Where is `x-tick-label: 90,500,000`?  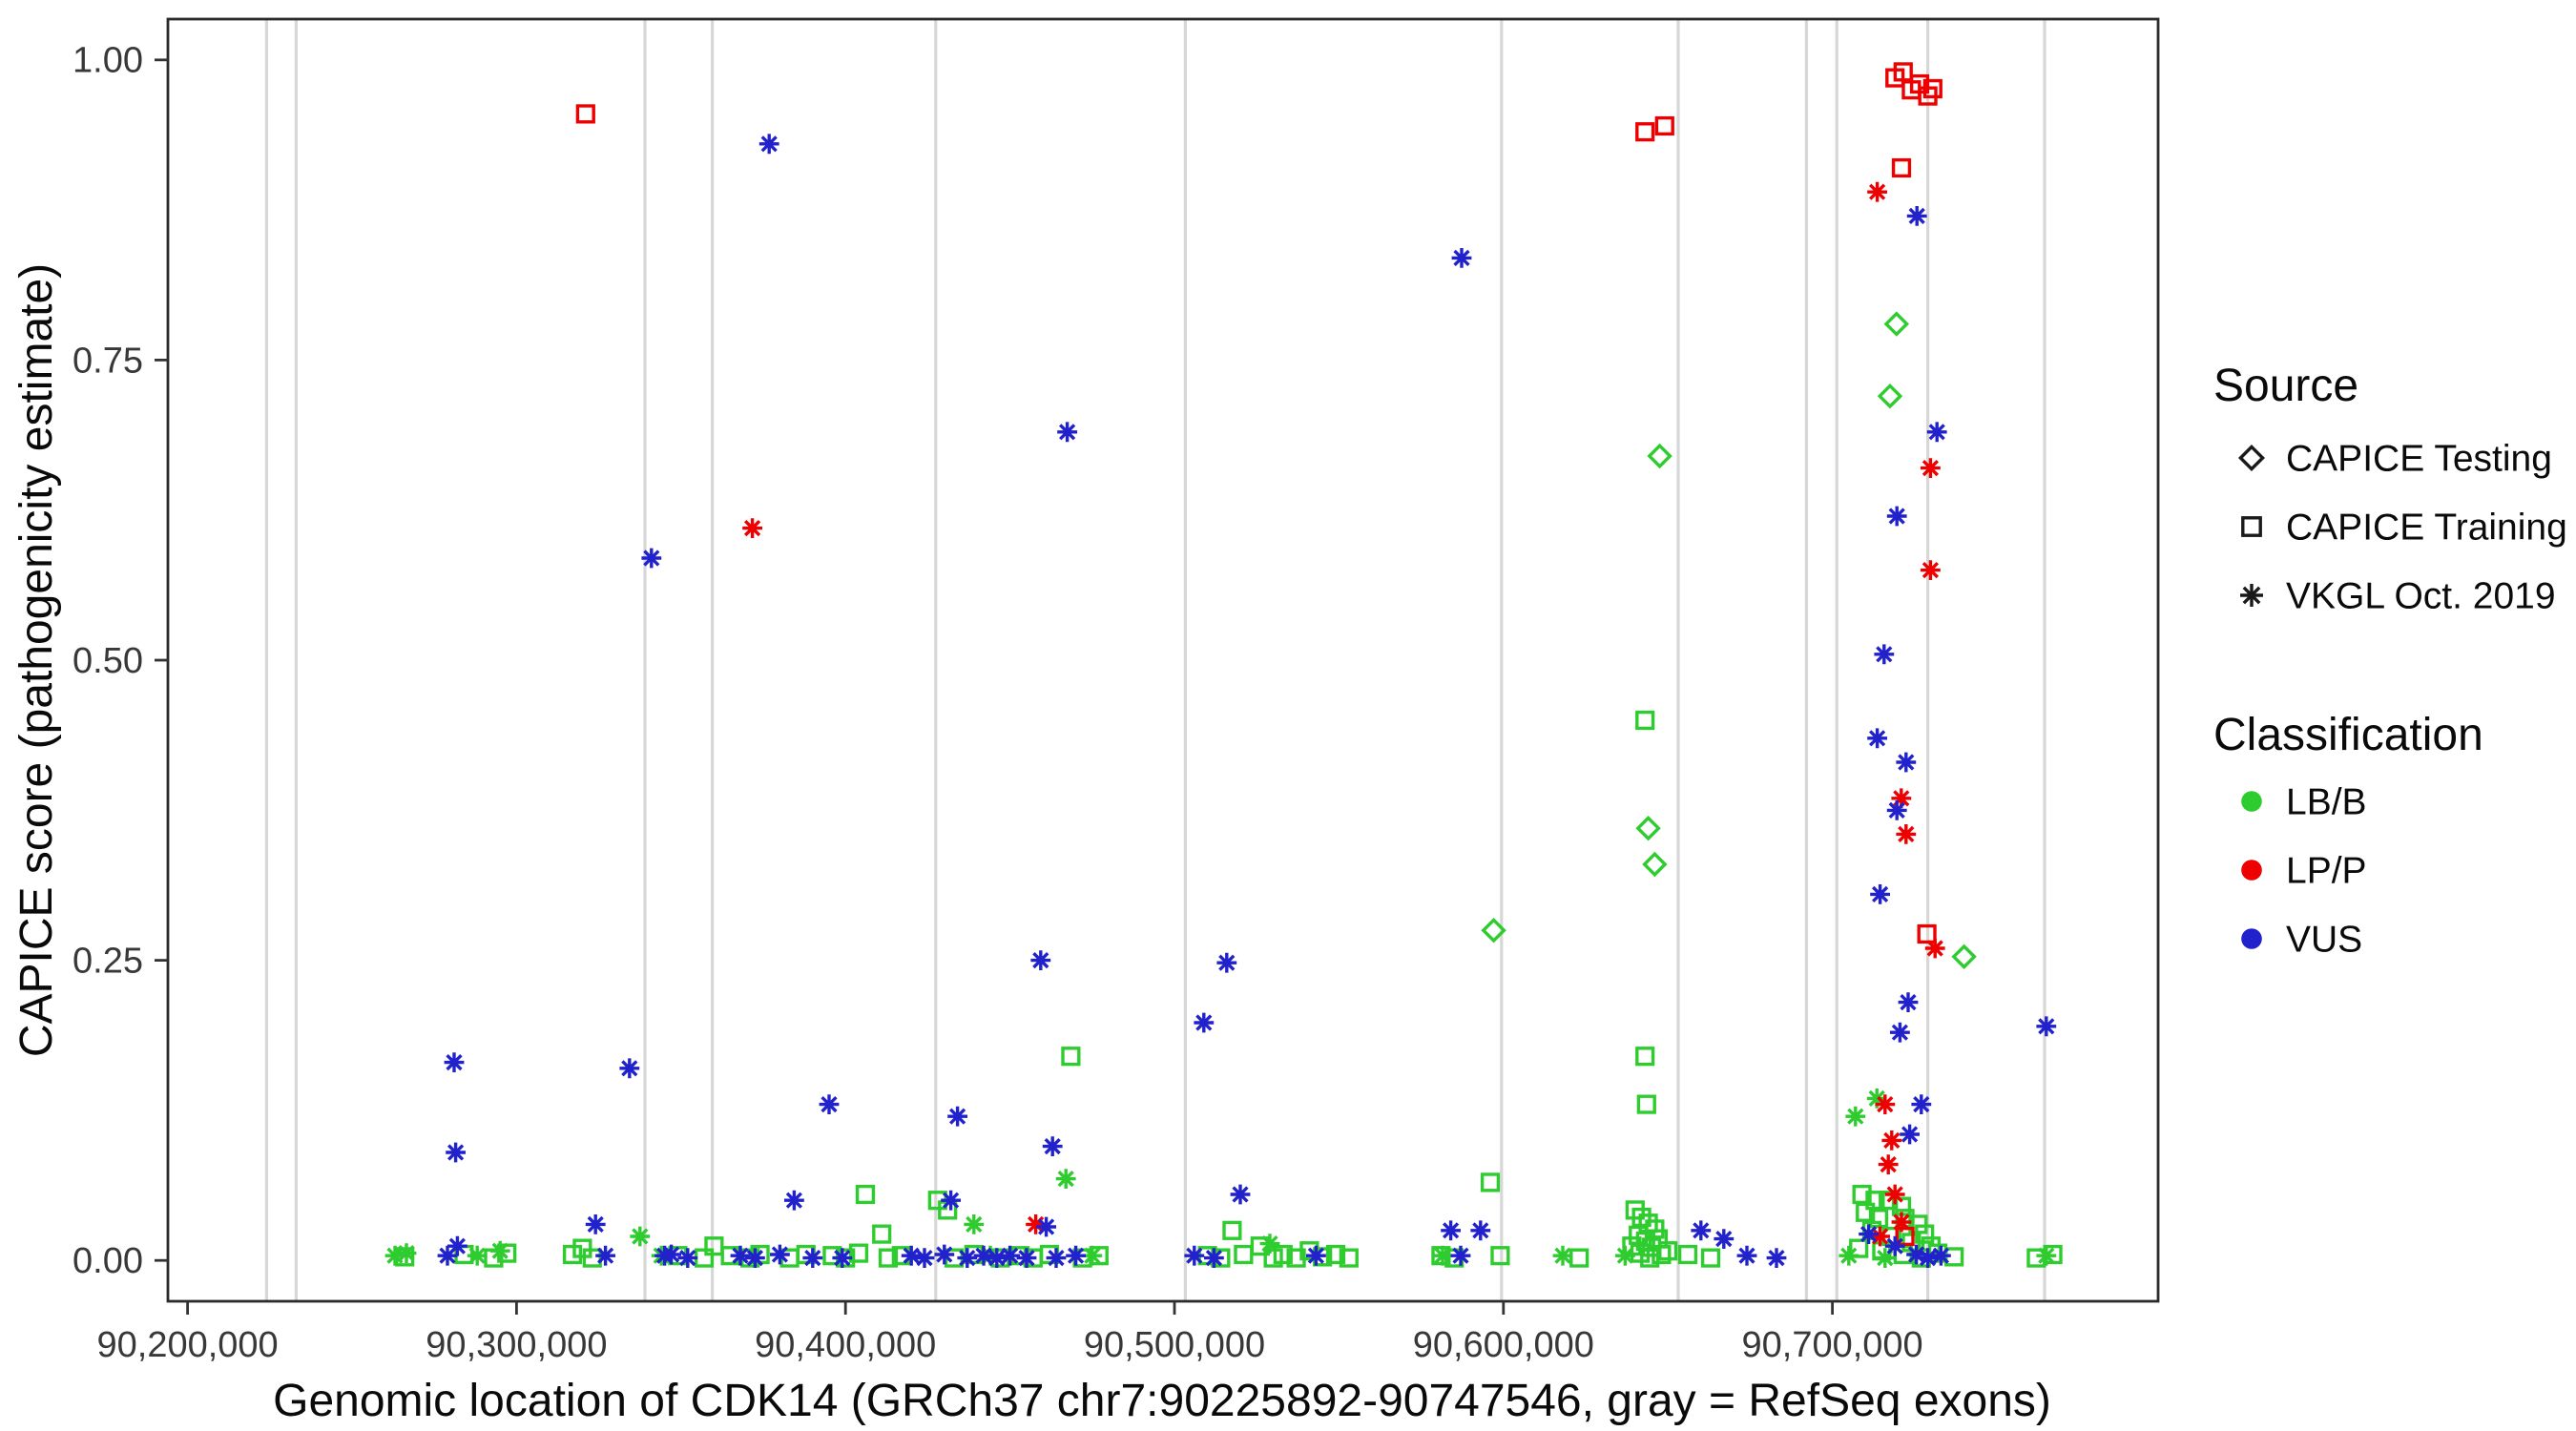
x-tick-label: 90,500,000 is located at coordinates (1174, 1345).